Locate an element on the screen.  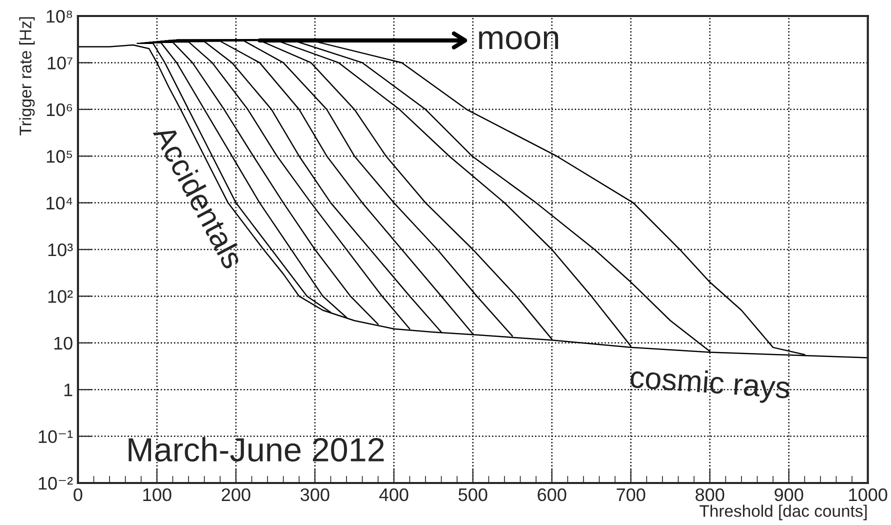
x-tick-label: 400 is located at coordinates (393, 495).